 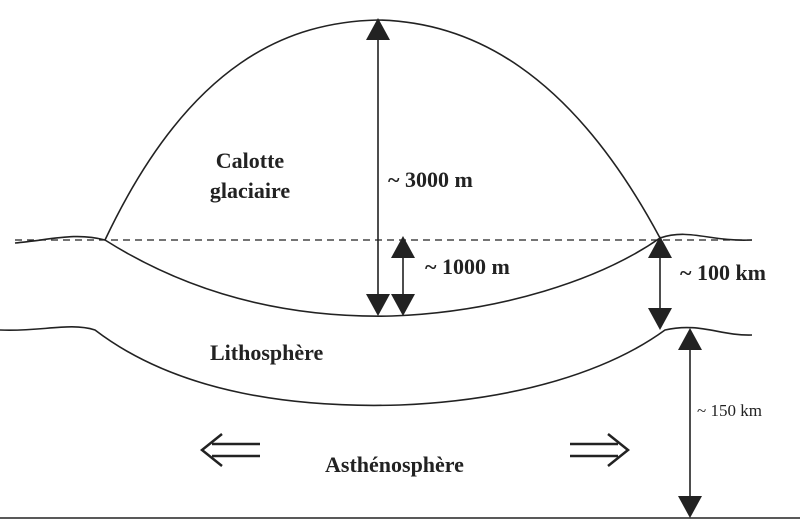 I want to click on ice-base, so click(x=382, y=277).